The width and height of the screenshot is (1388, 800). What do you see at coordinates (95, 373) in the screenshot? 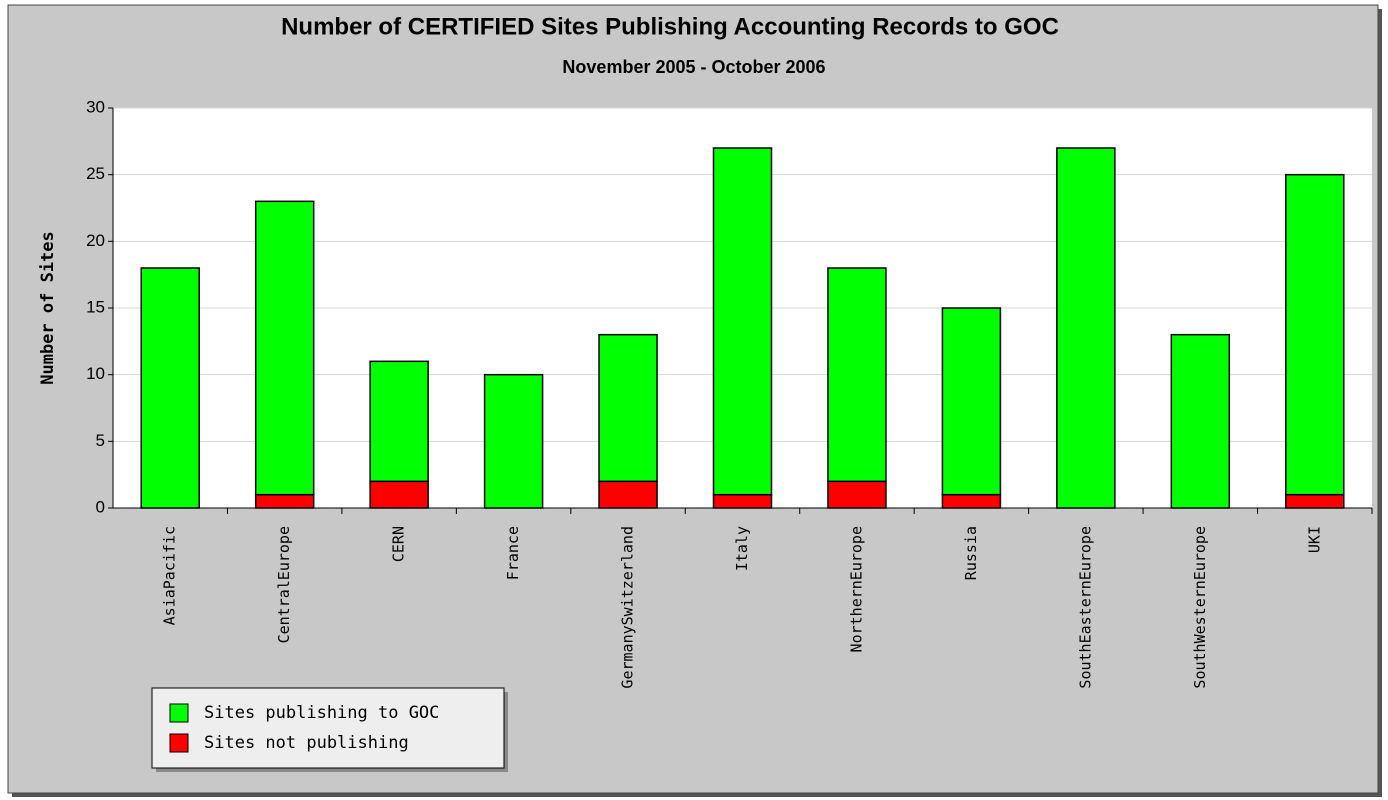
I see `y-tick-label: 10` at bounding box center [95, 373].